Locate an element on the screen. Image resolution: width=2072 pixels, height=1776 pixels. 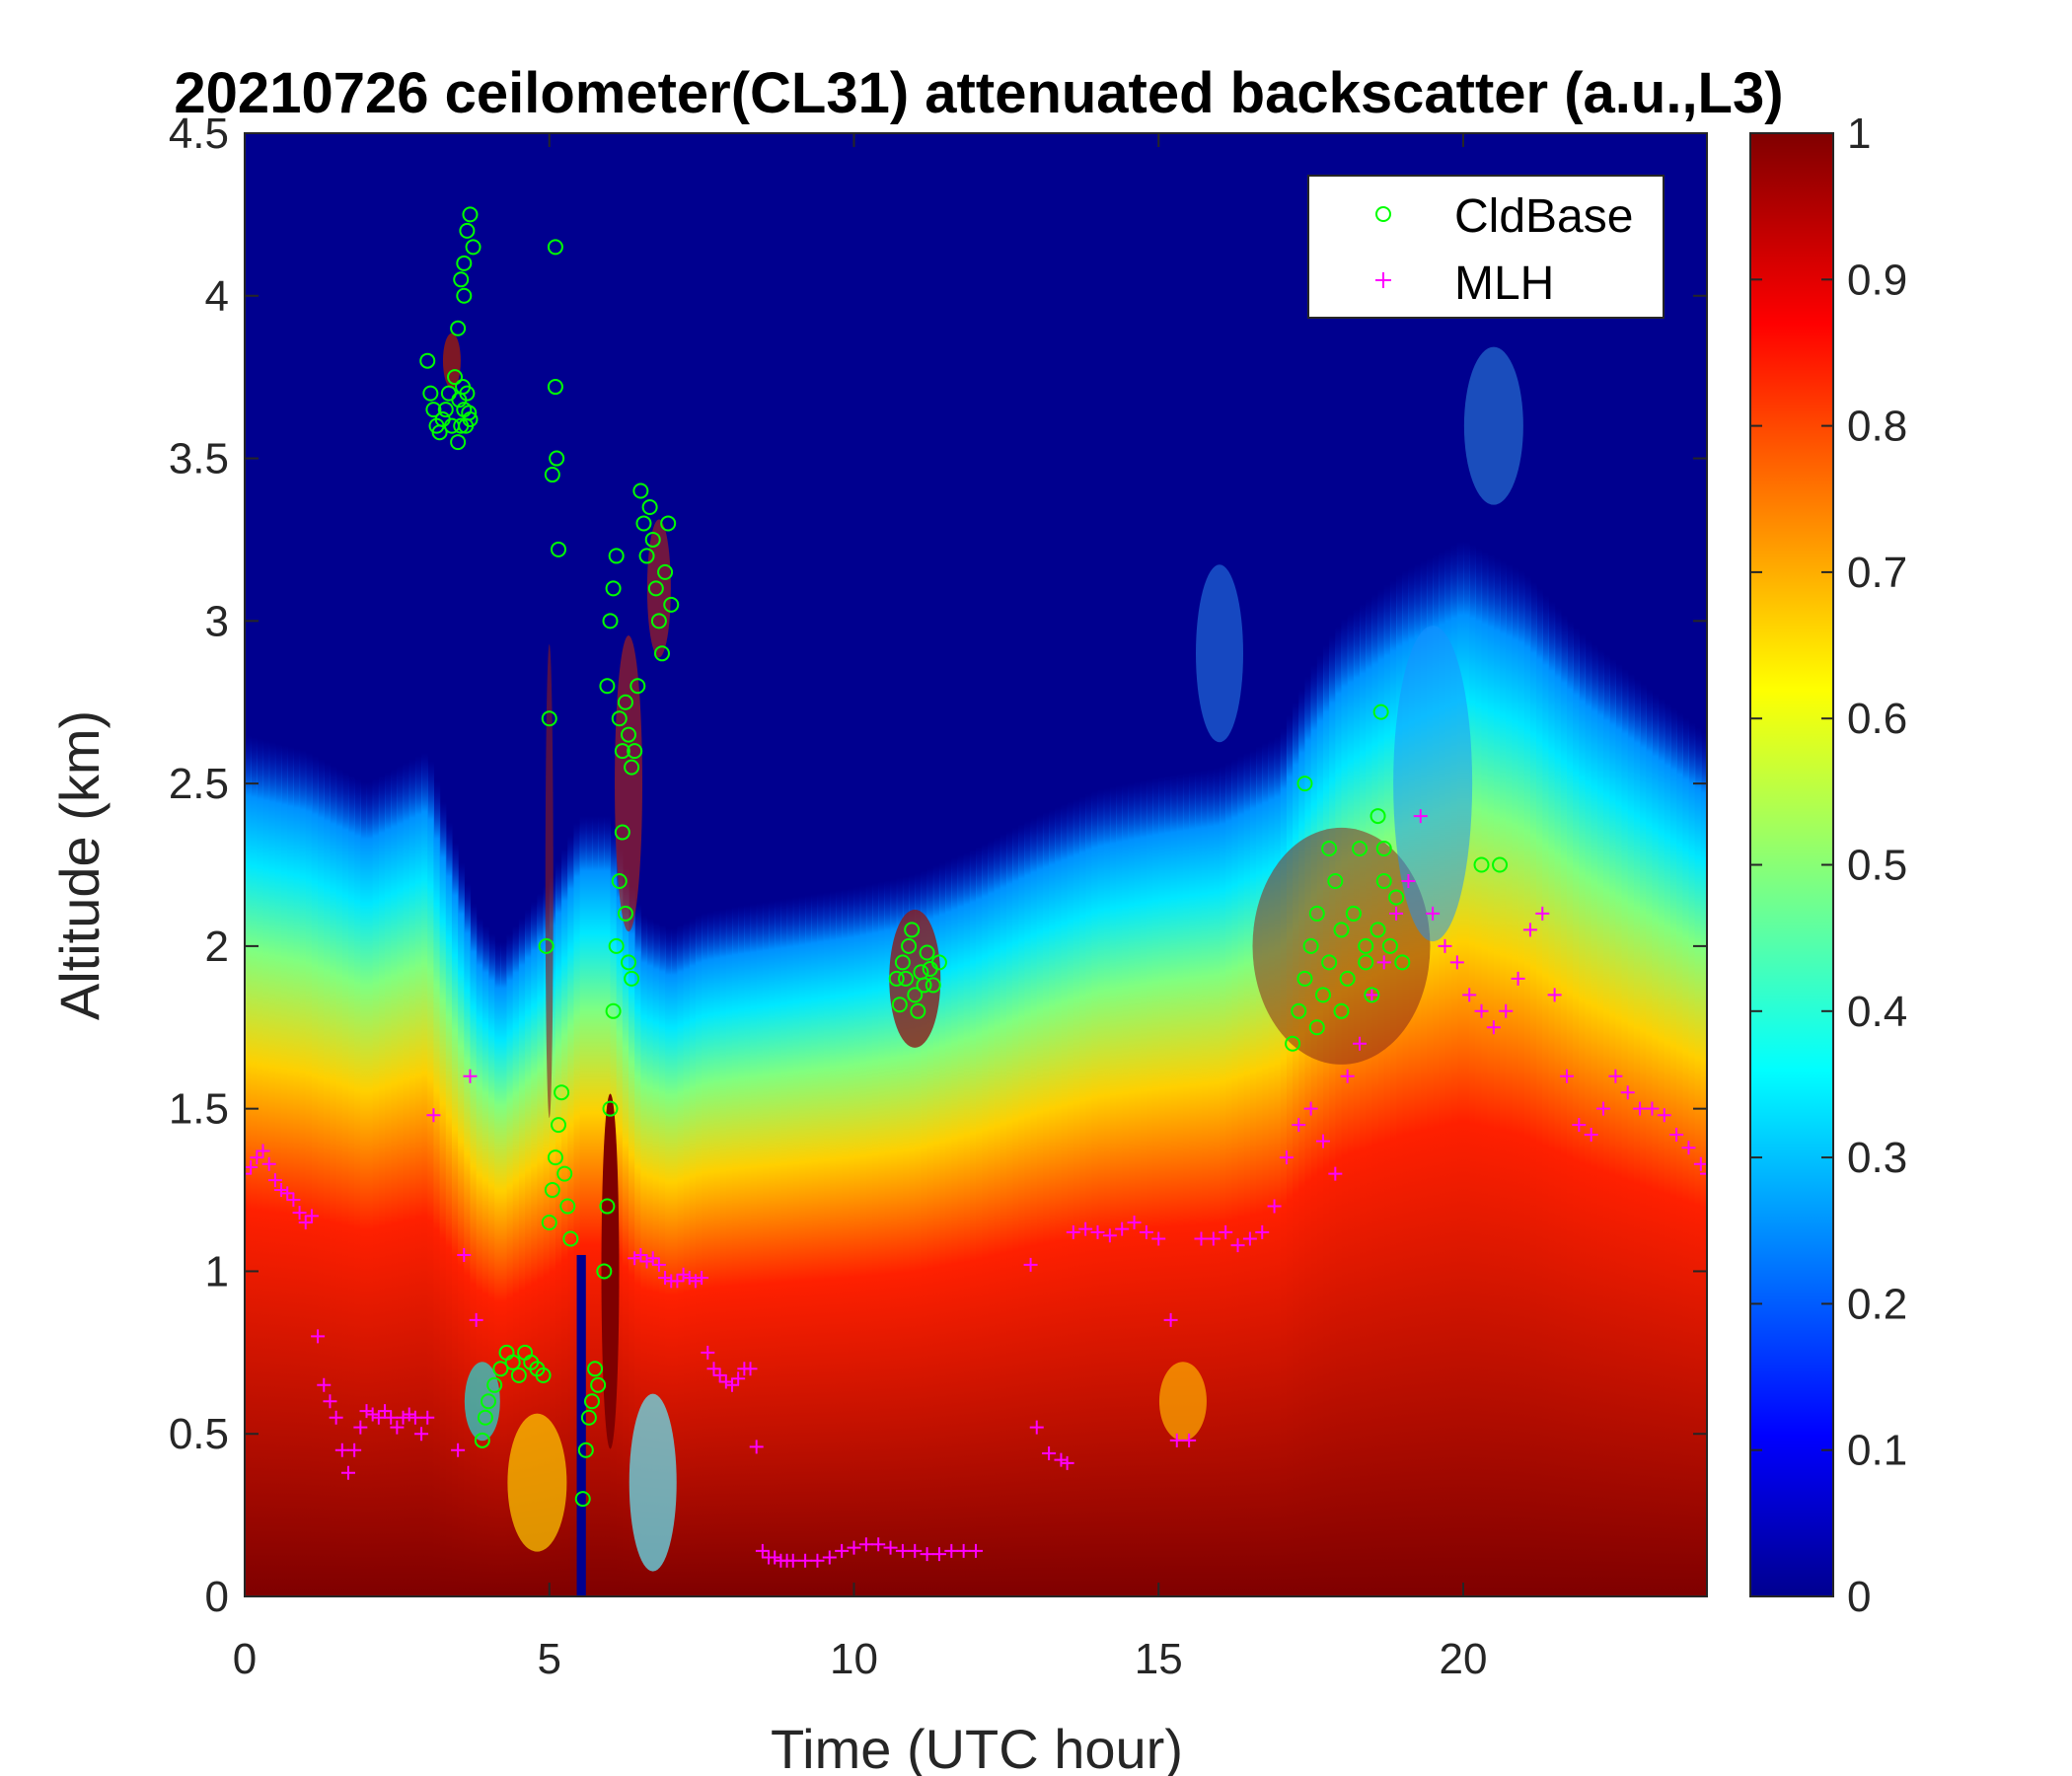
signal-dropout is located at coordinates (581, 1425).